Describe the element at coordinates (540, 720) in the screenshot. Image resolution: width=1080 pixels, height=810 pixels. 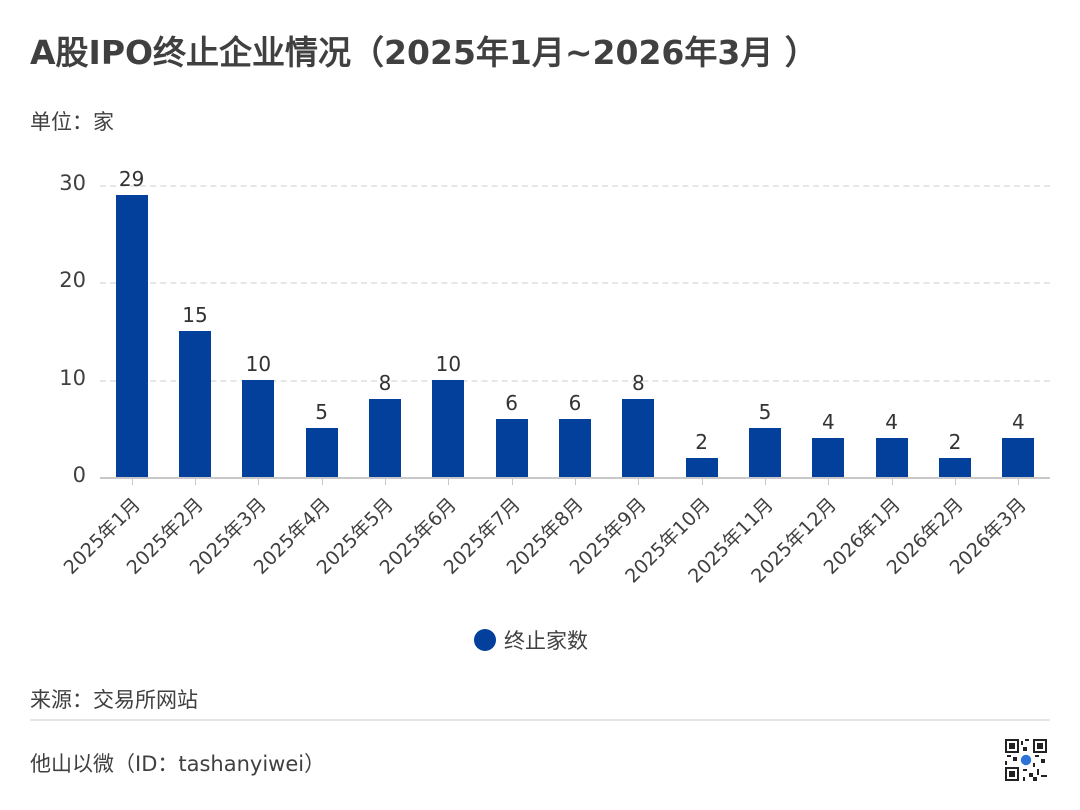
I see `divider` at that location.